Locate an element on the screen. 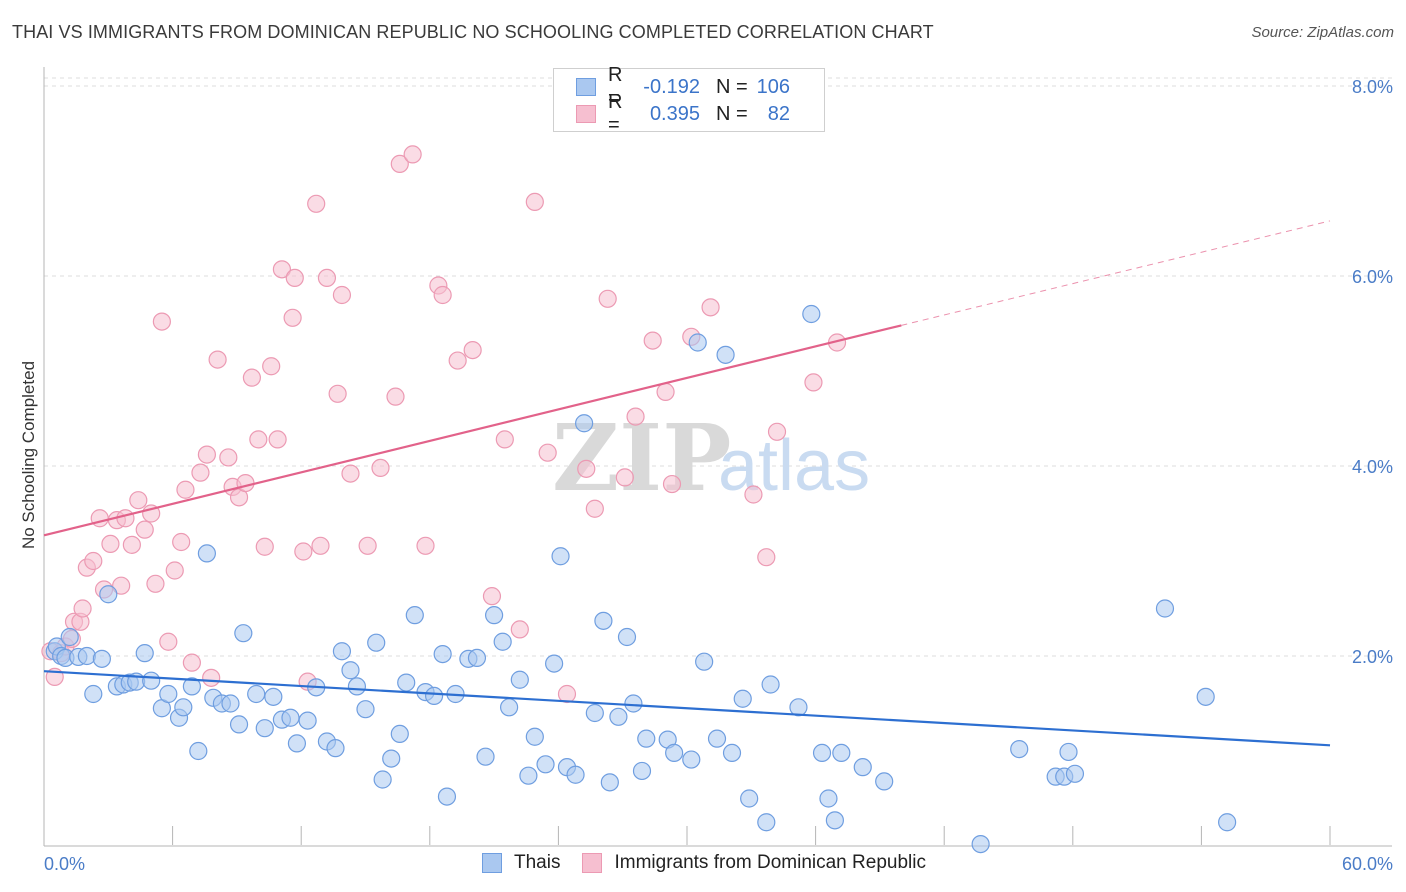 The image size is (1406, 892). legend-item-thais: Thais is located at coordinates (521, 863).